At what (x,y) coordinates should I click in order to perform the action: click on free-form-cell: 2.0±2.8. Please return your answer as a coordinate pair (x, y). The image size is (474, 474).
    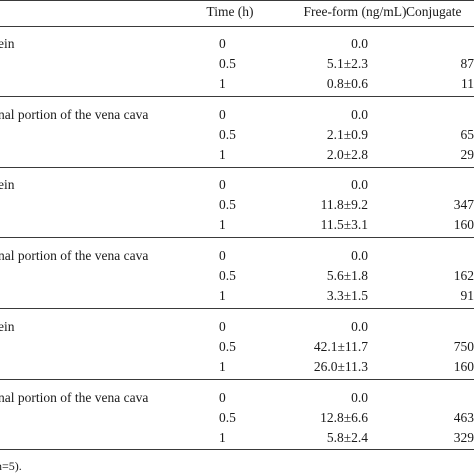
    Looking at the image, I should click on (347, 154).